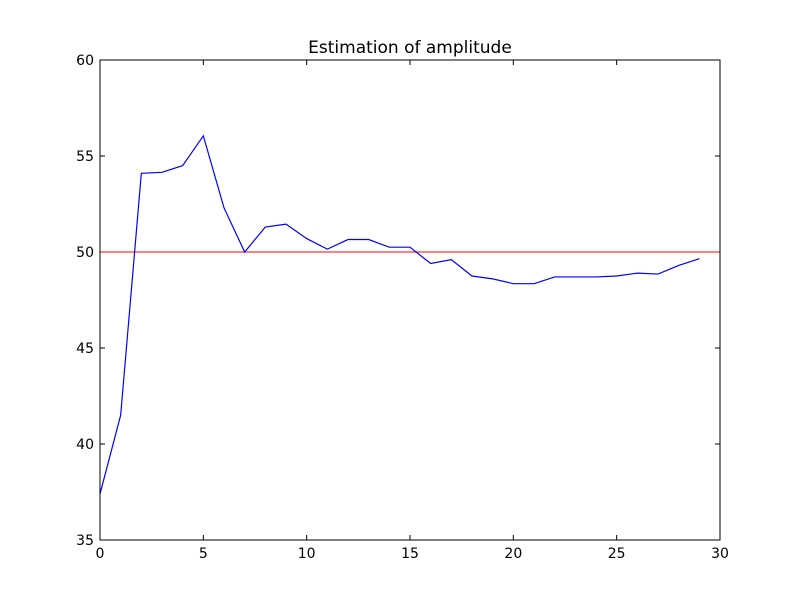 The height and width of the screenshot is (600, 800). I want to click on x-tick-label: 10, so click(307, 554).